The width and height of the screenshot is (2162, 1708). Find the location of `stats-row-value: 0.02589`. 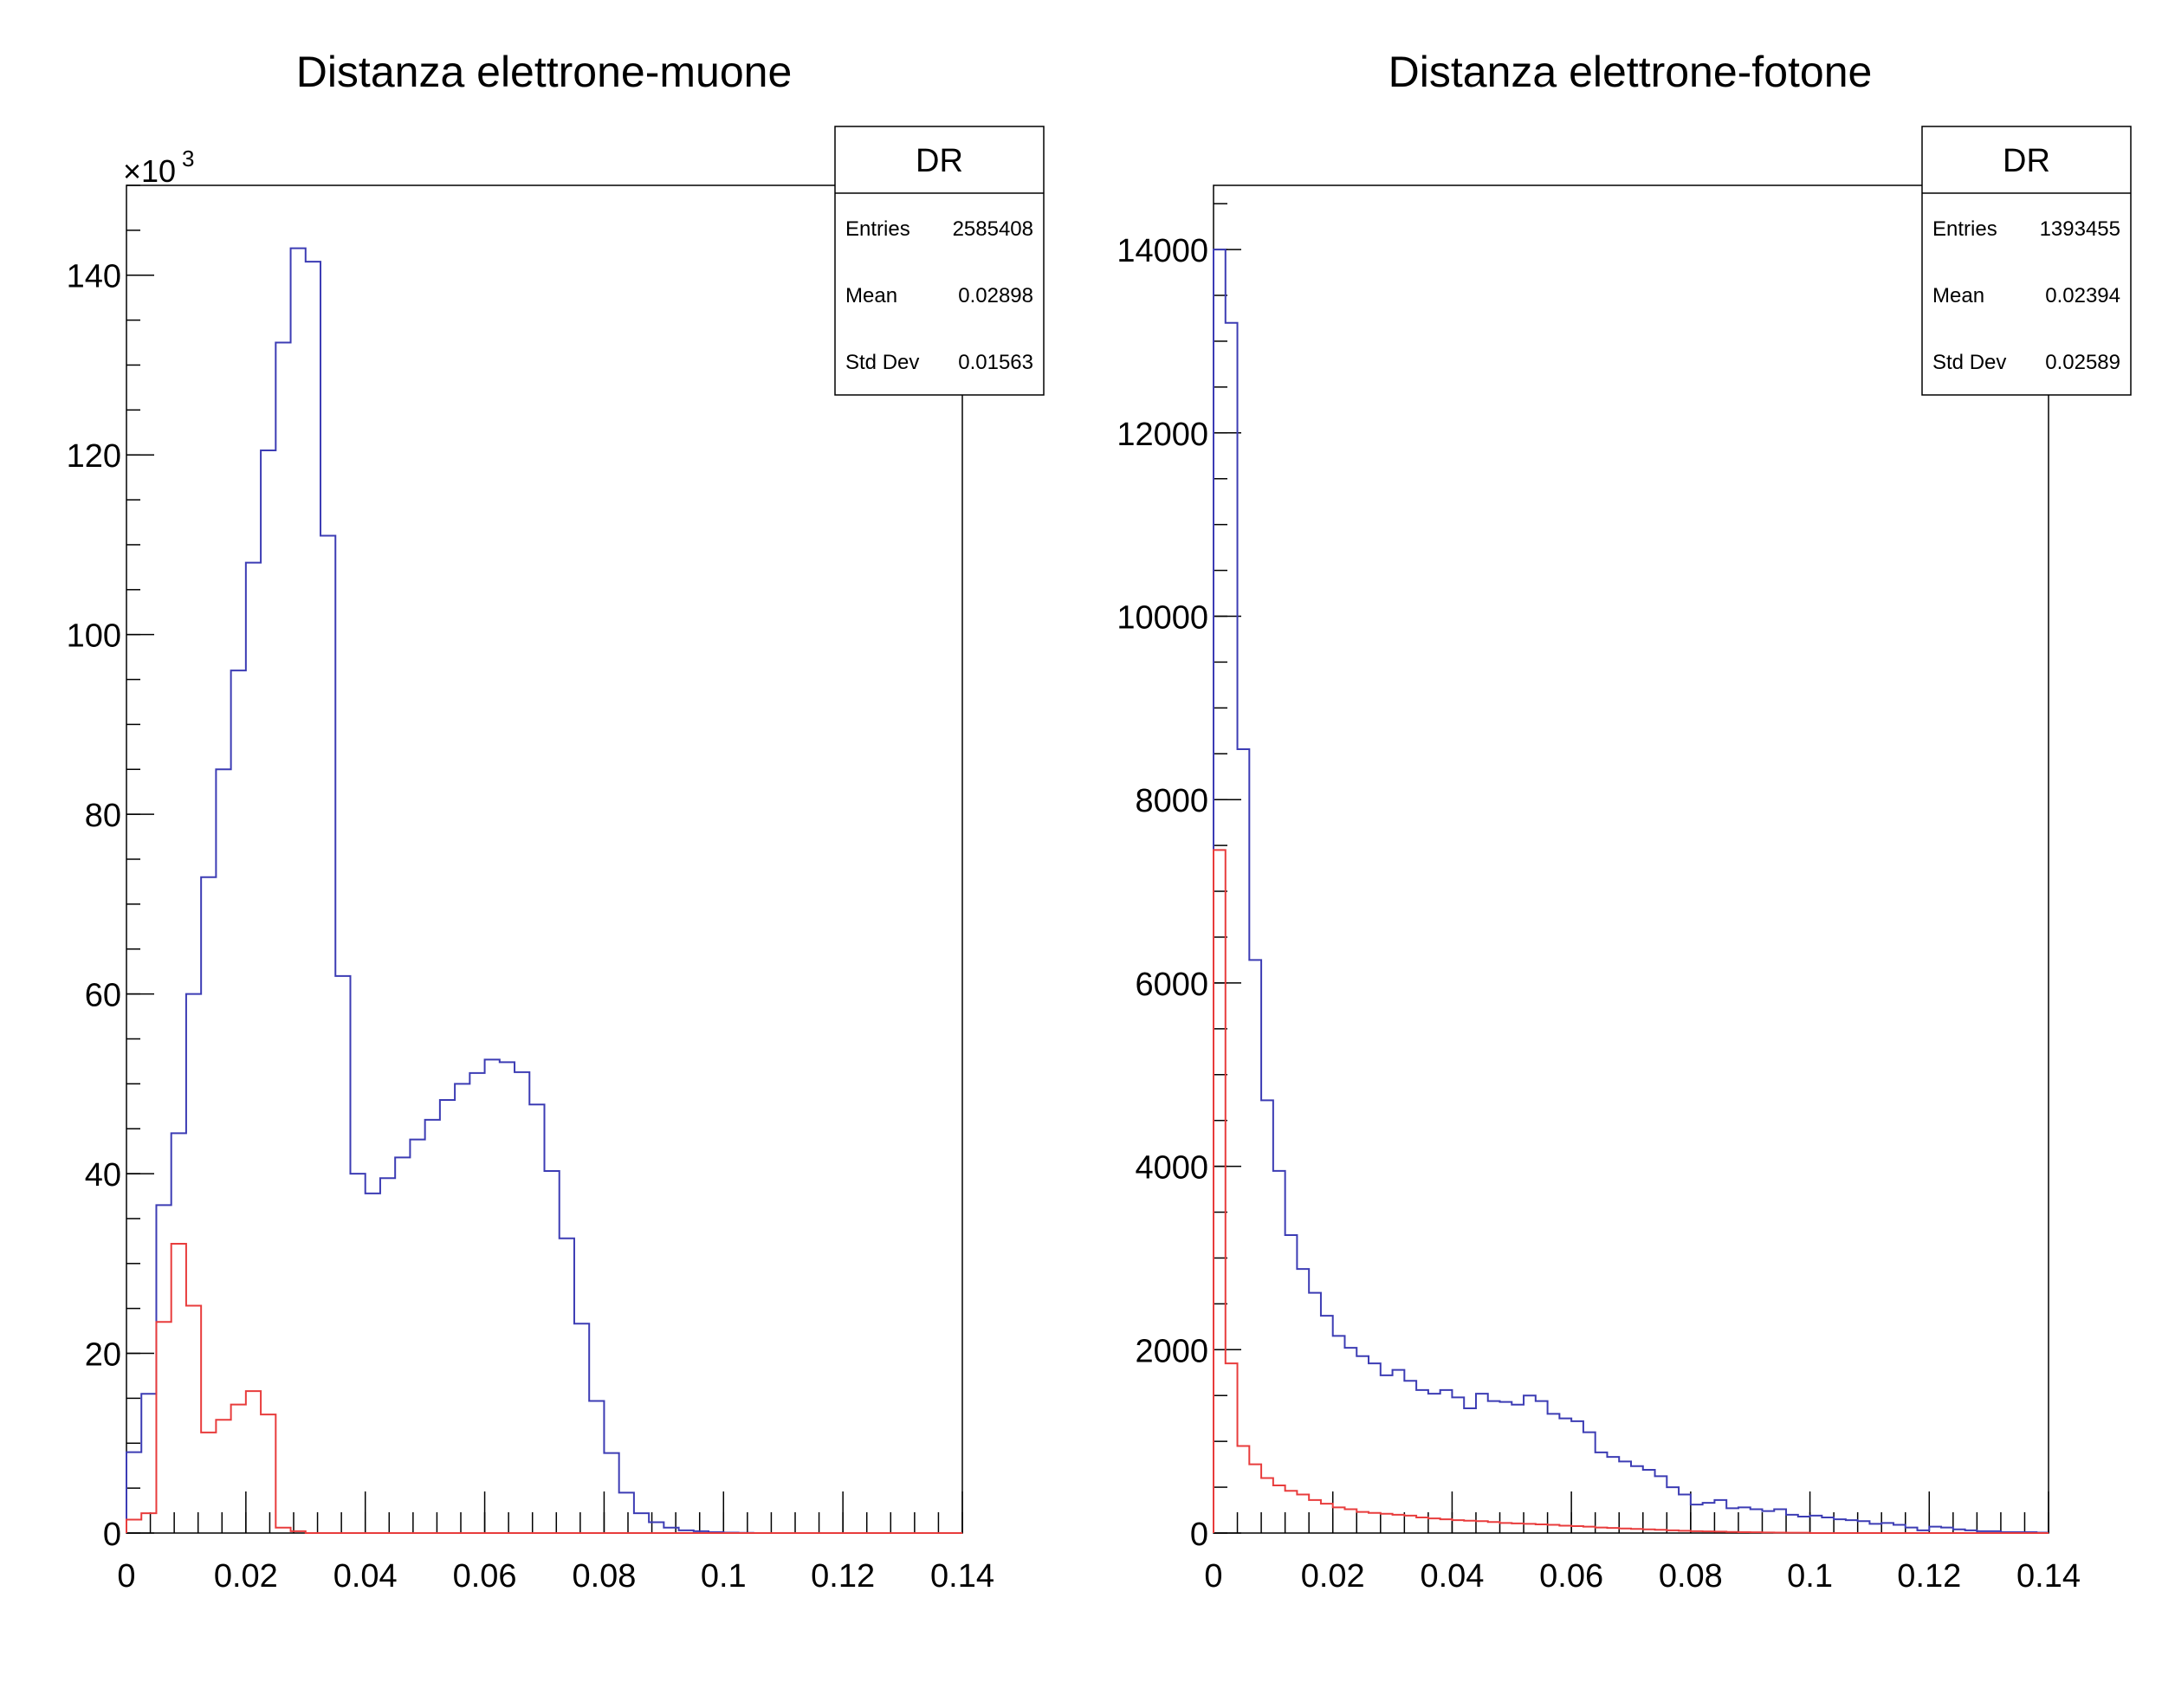

stats-row-value: 0.02589 is located at coordinates (2082, 362).